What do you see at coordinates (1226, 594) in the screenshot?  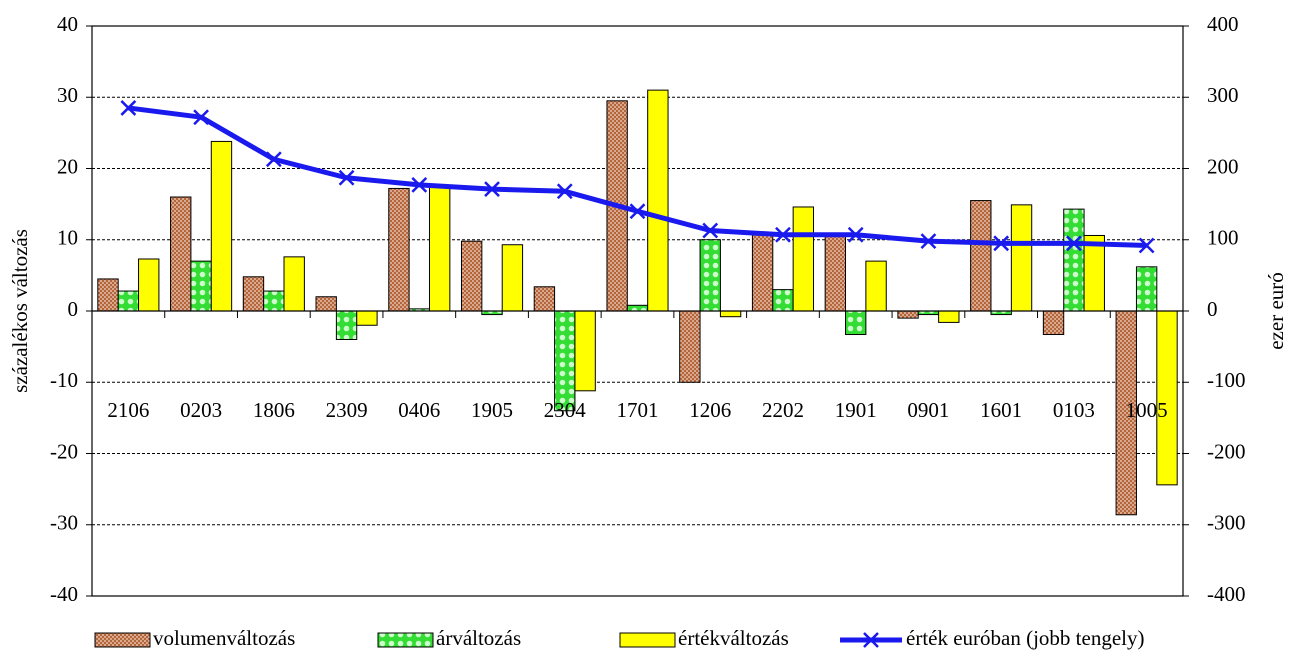 I see `y2-tick-label: -400` at bounding box center [1226, 594].